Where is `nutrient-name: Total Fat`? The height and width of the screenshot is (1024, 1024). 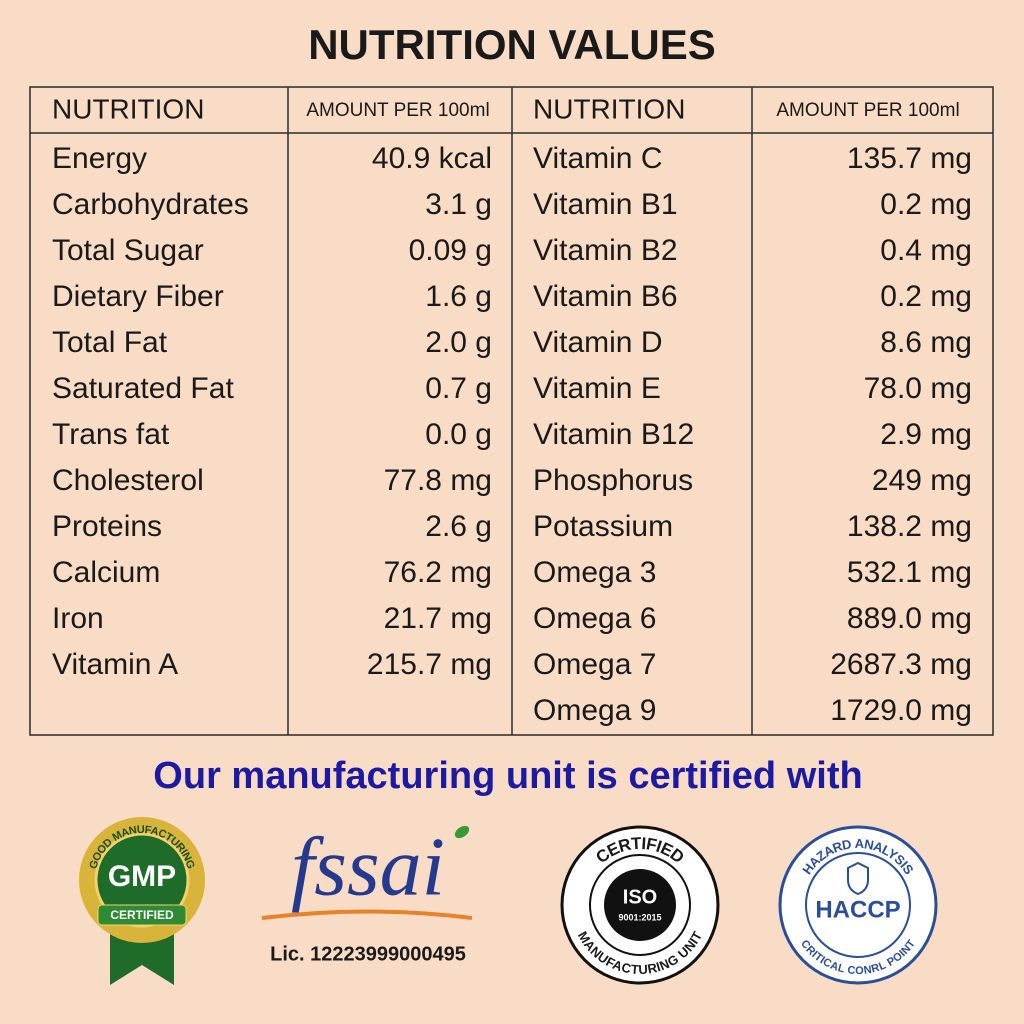
nutrient-name: Total Fat is located at coordinates (110, 342).